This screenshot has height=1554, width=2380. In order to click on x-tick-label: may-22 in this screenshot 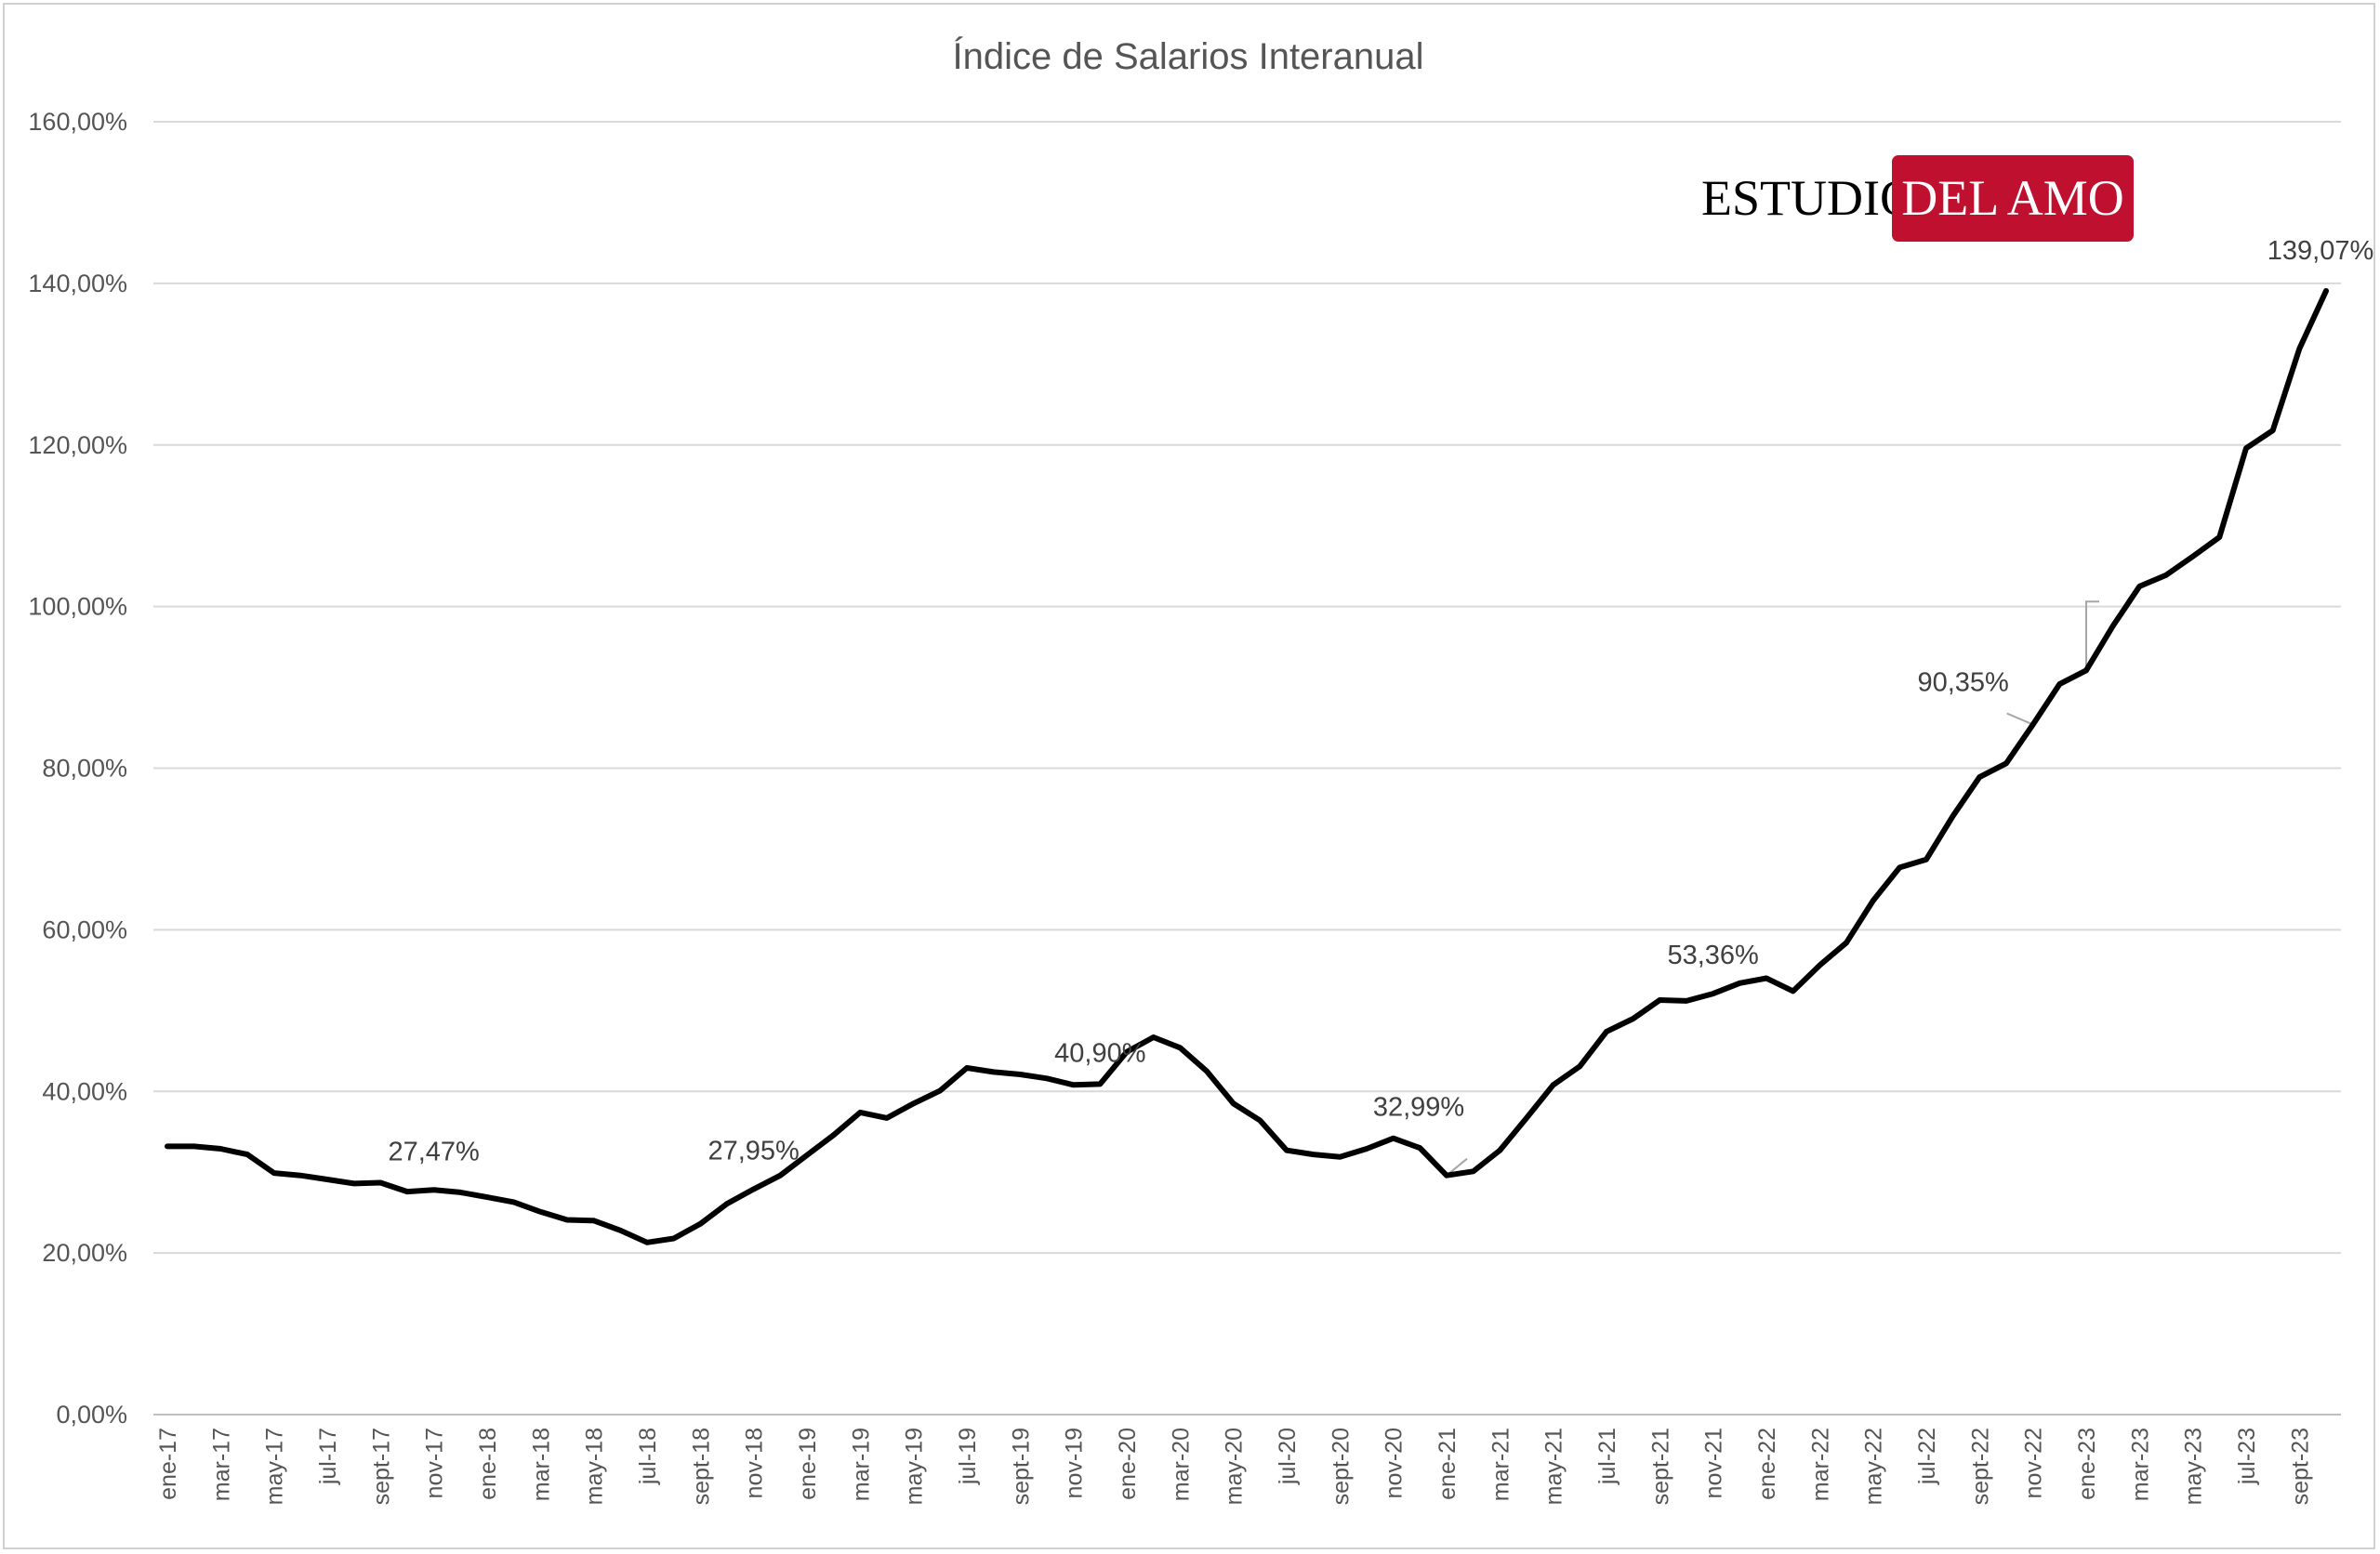, I will do `click(1874, 1466)`.